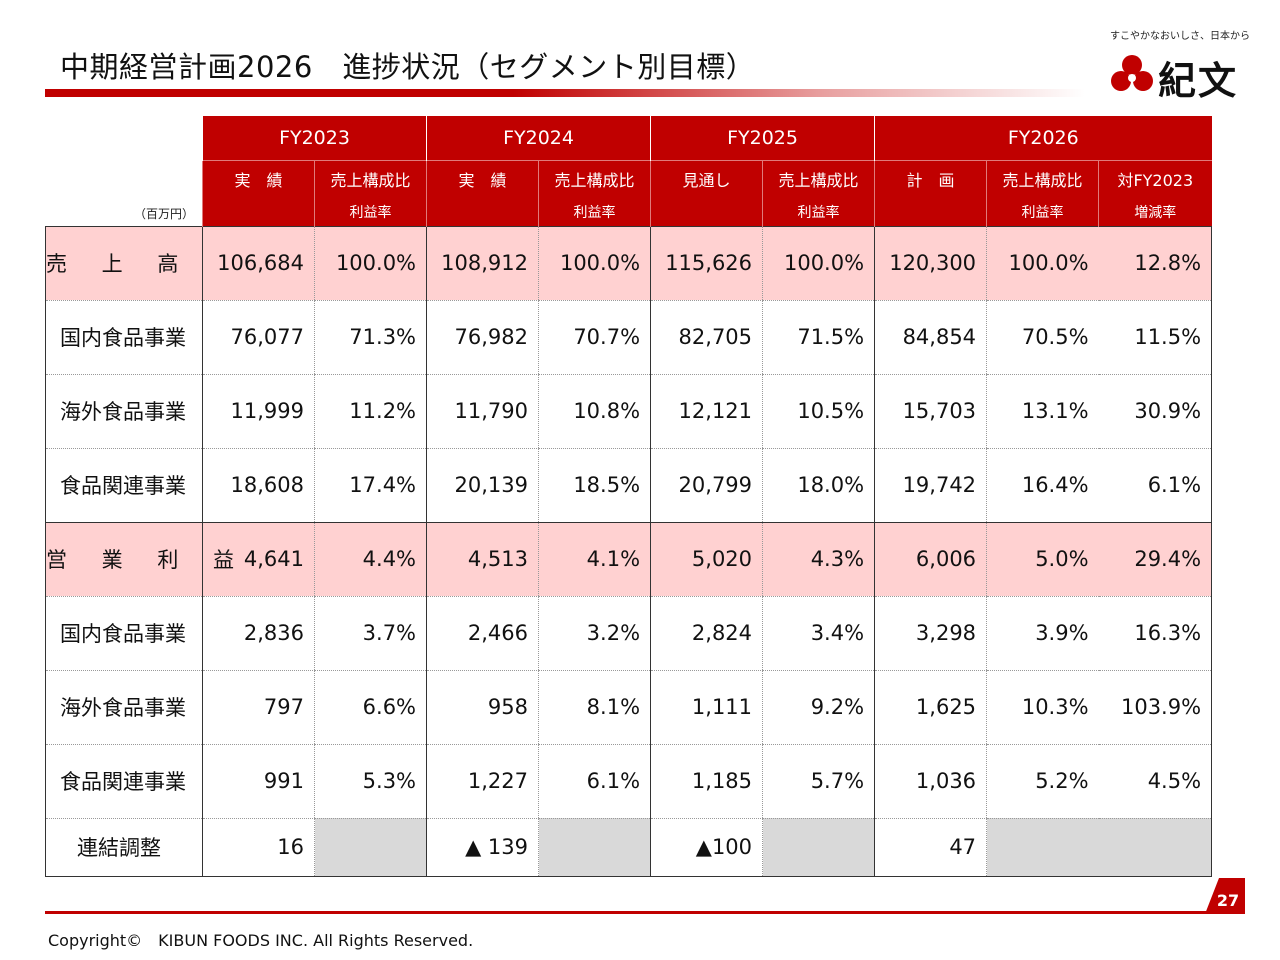 Image resolution: width=1280 pixels, height=960 pixels. I want to click on table-cell: 18.0%, so click(819, 485).